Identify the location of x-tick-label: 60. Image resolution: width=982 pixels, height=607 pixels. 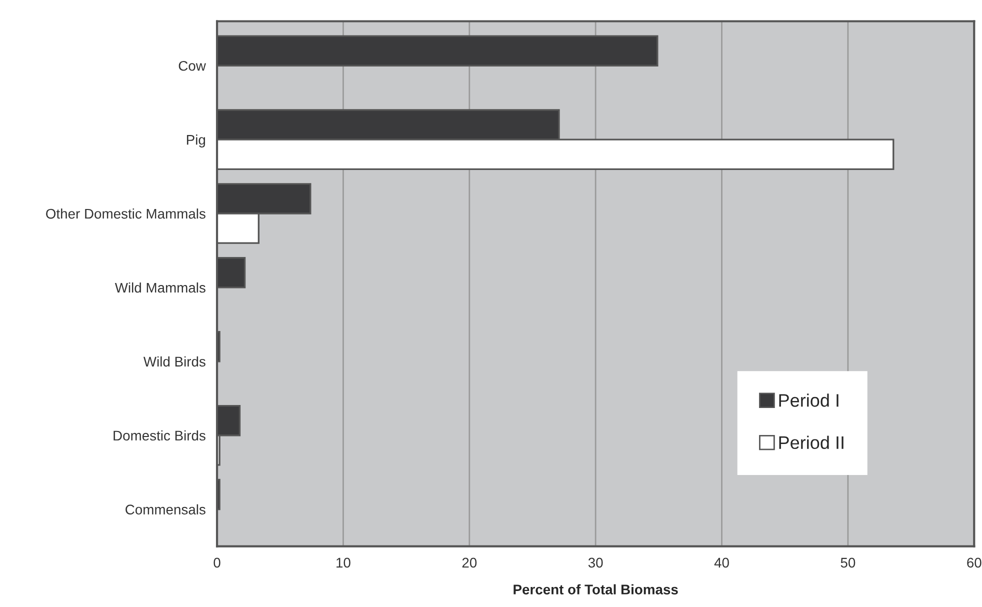
(974, 563).